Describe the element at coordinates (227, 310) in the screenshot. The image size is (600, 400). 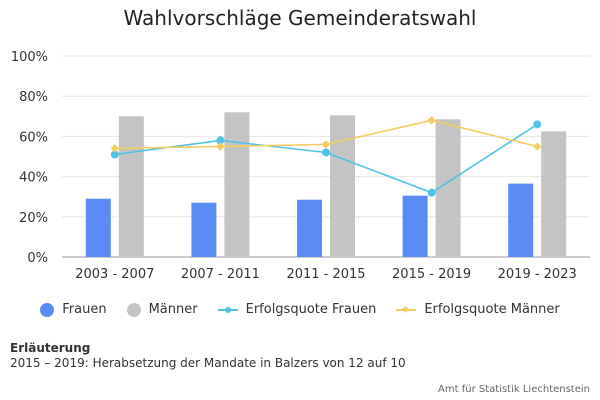
I see `legend-swatch-erfolgsquote-frauen` at that location.